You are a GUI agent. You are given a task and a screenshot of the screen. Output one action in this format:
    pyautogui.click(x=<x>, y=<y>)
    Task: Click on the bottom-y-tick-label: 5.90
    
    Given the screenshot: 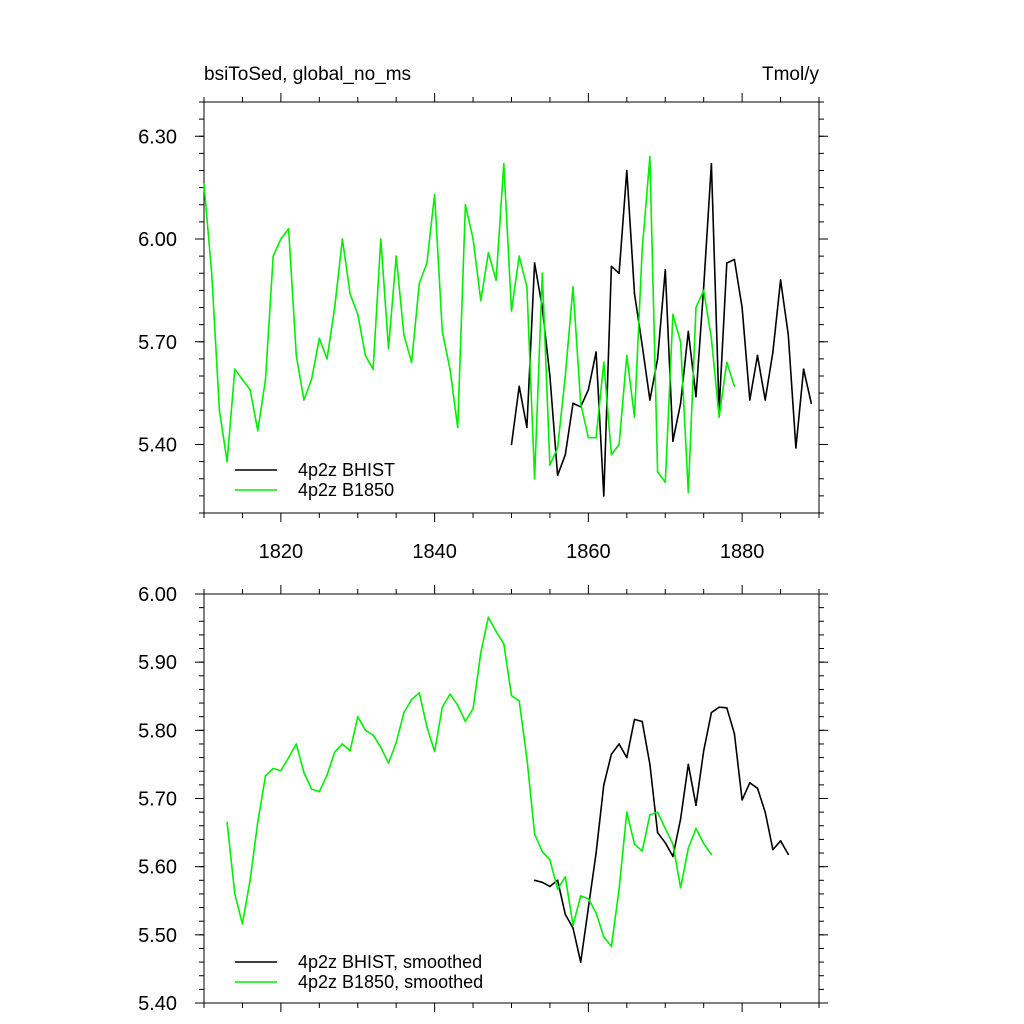 What is the action you would take?
    pyautogui.click(x=157, y=663)
    